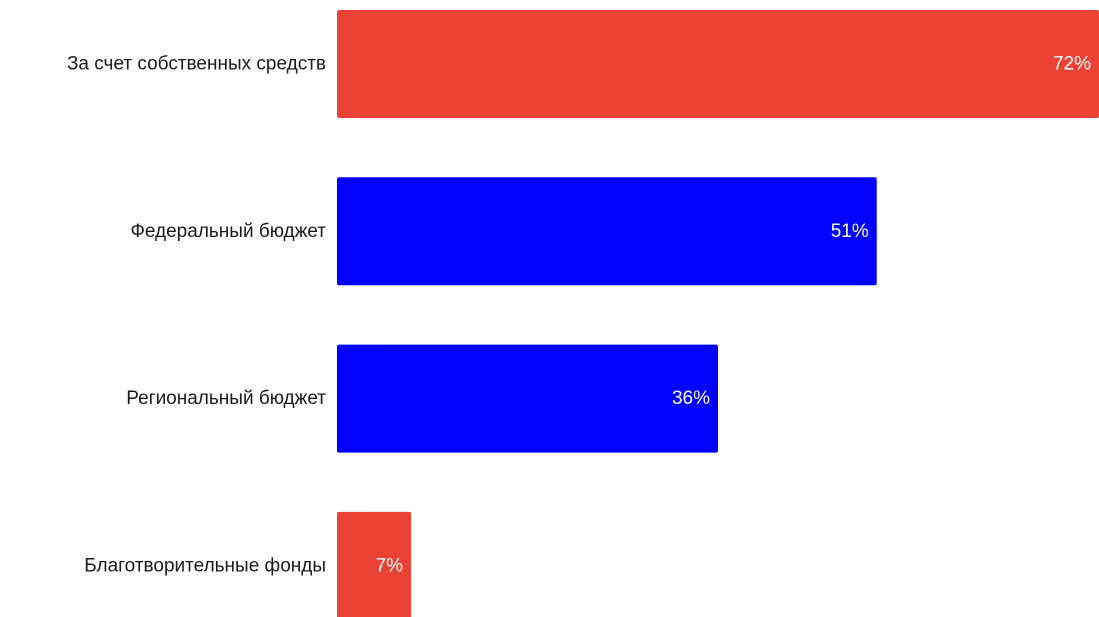 This screenshot has height=617, width=1099. Describe the element at coordinates (1072, 64) in the screenshot. I see `value-label-1: 72%` at that location.